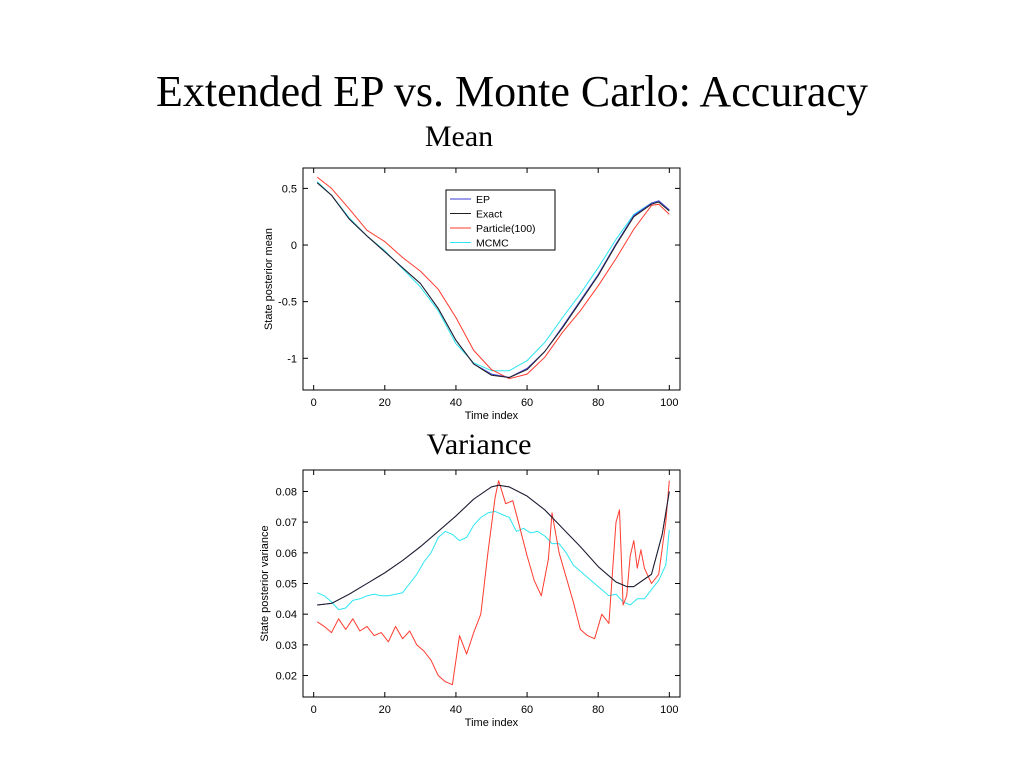 The image size is (1024, 768). I want to click on series-line-mcmc, so click(493, 560).